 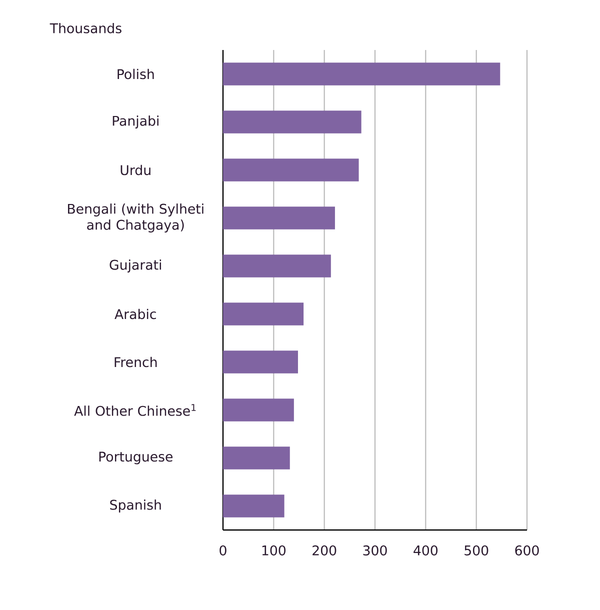 What do you see at coordinates (223, 550) in the screenshot?
I see `x-tick-label: 0` at bounding box center [223, 550].